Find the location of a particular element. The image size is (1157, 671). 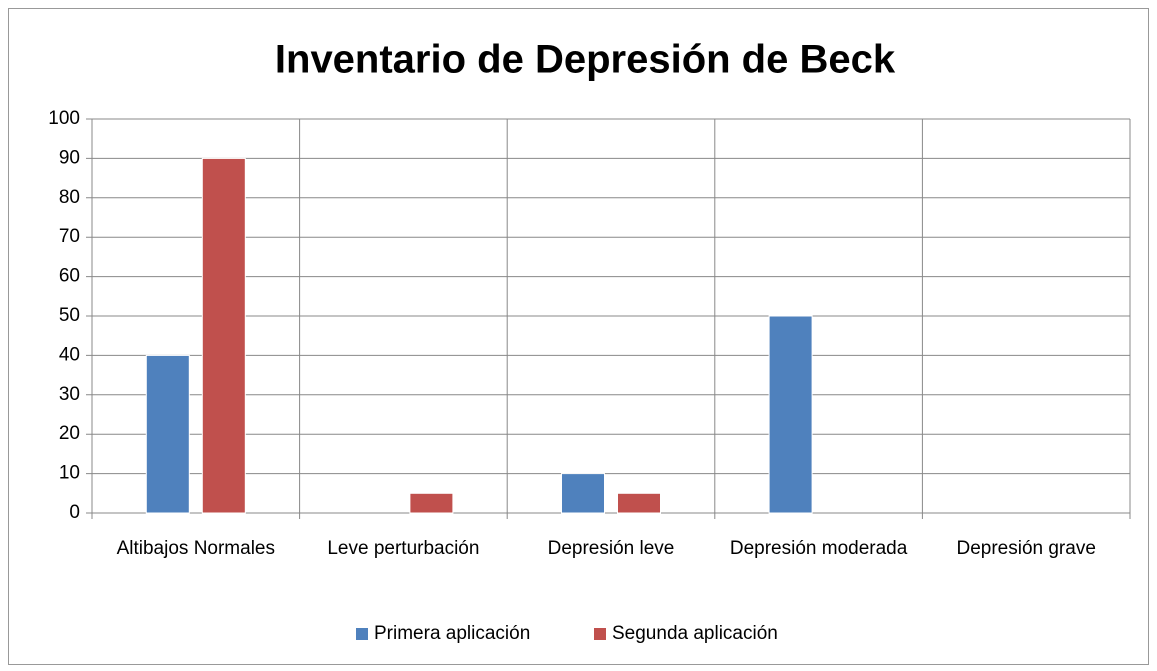

y-tick-label: 80 is located at coordinates (69, 197).